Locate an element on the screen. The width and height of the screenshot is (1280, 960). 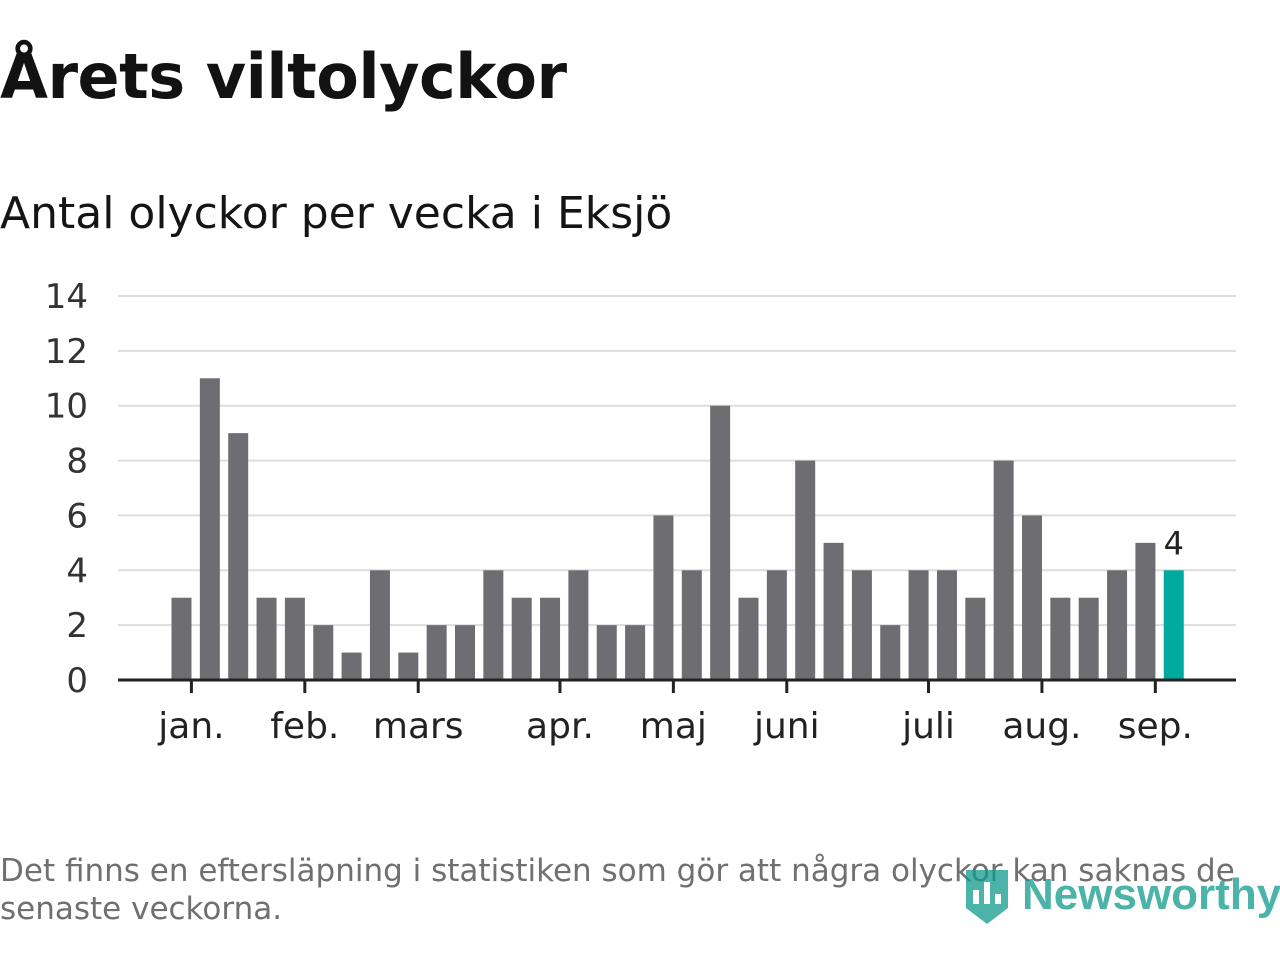
x-tick-label: jan. is located at coordinates (190, 726).